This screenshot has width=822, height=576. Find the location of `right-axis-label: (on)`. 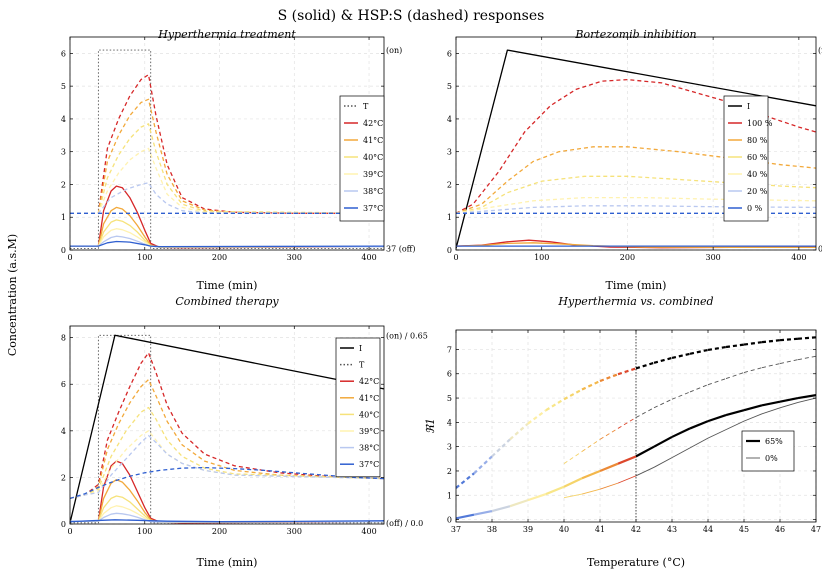

right-axis-label: (on) is located at coordinates (394, 50).